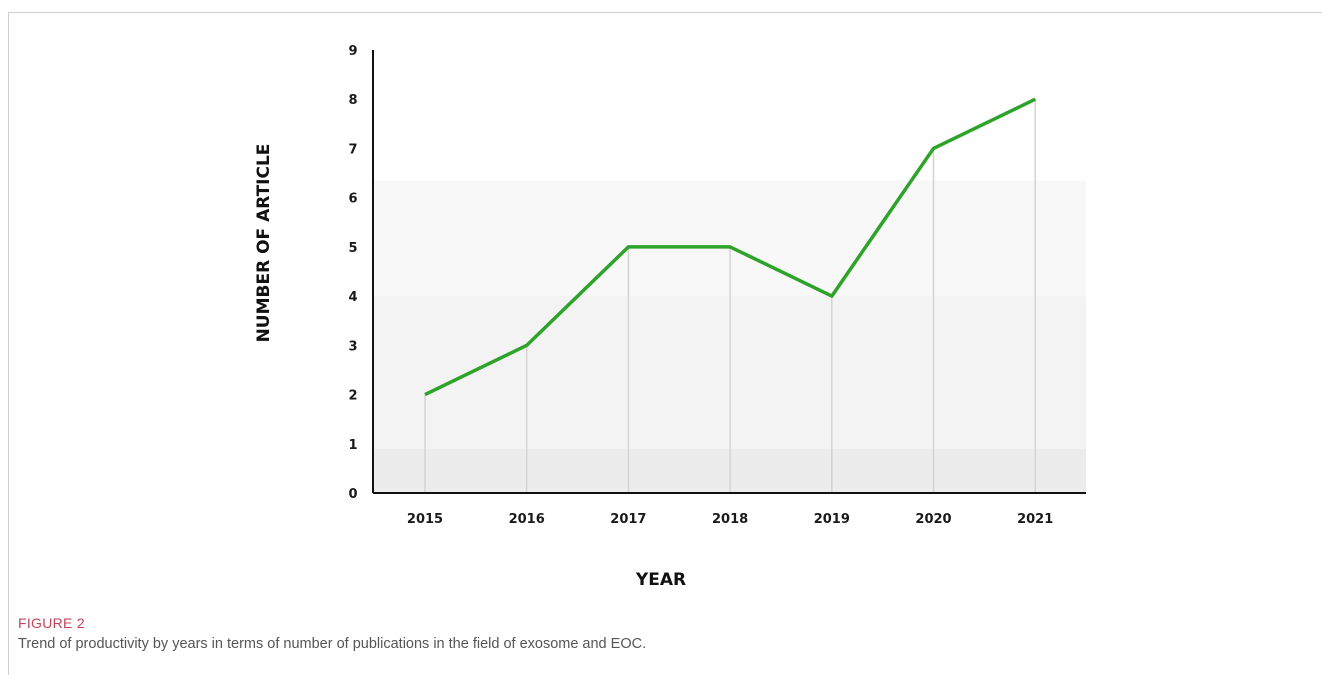  Describe the element at coordinates (628, 519) in the screenshot. I see `x-tick-label: 2017` at that location.